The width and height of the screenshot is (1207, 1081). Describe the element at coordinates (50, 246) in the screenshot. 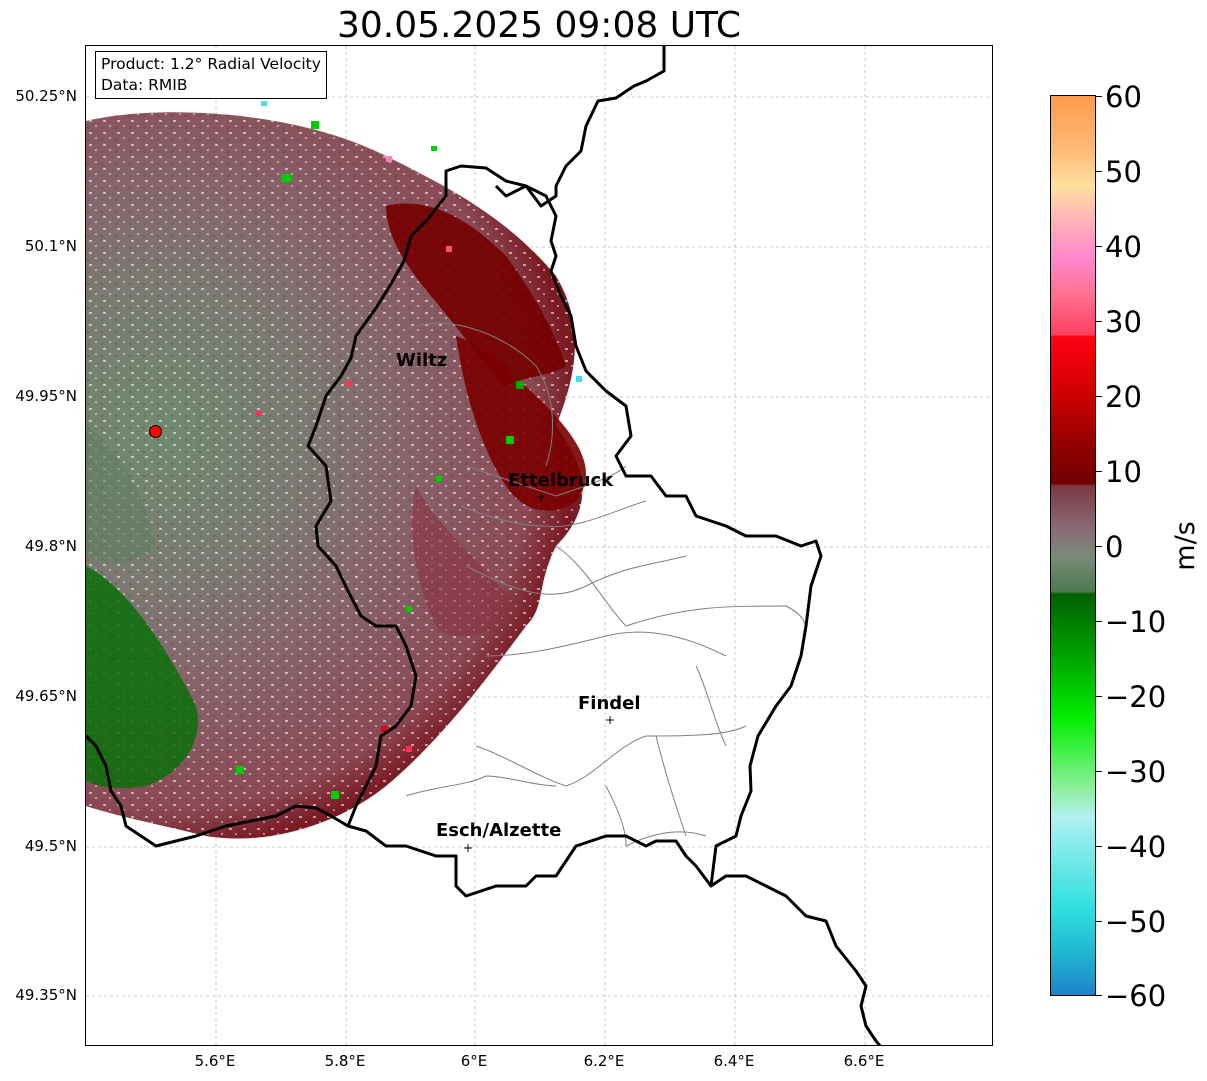

I see `lat-label: 50.1°N` at that location.